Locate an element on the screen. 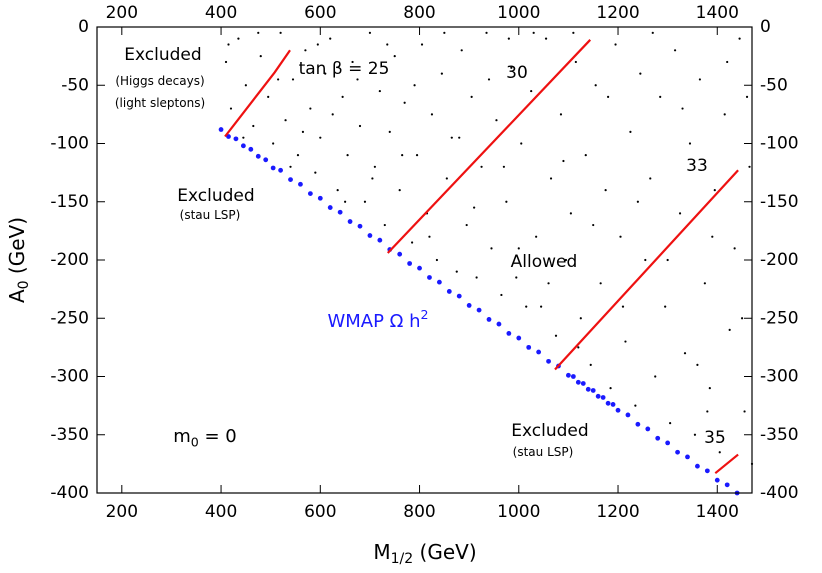 This screenshot has width=822, height=573. annotation: (light sleptons) is located at coordinates (160, 103).